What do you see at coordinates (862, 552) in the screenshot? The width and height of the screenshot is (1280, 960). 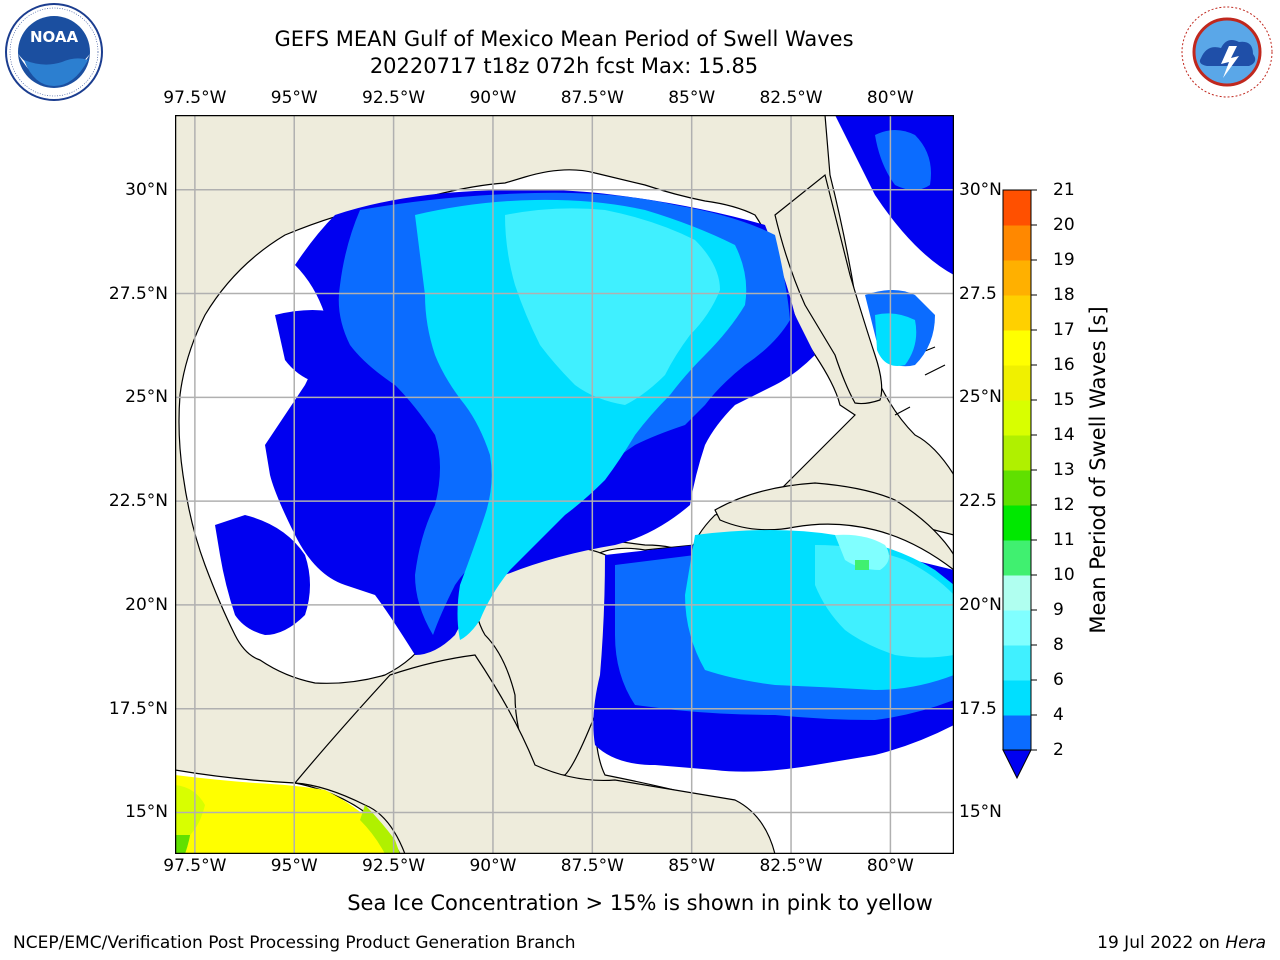 I see `swell-8-9s` at bounding box center [862, 552].